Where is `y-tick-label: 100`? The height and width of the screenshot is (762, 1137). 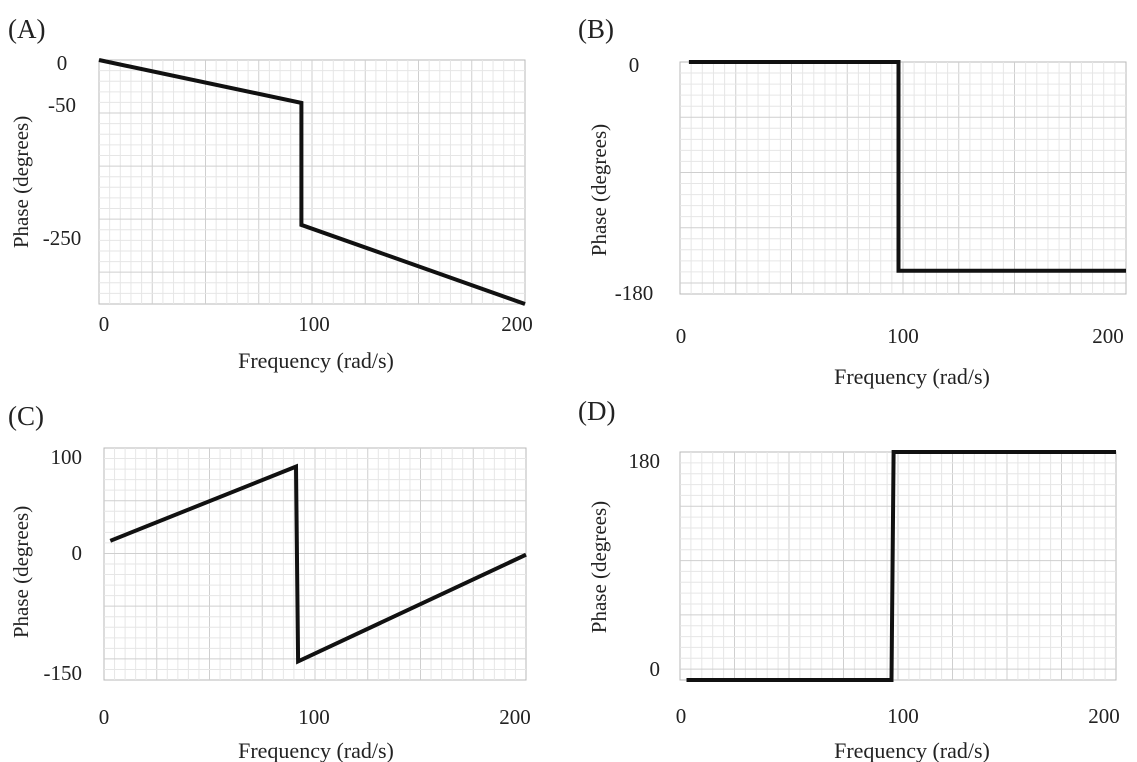 y-tick-label: 100 is located at coordinates (67, 457).